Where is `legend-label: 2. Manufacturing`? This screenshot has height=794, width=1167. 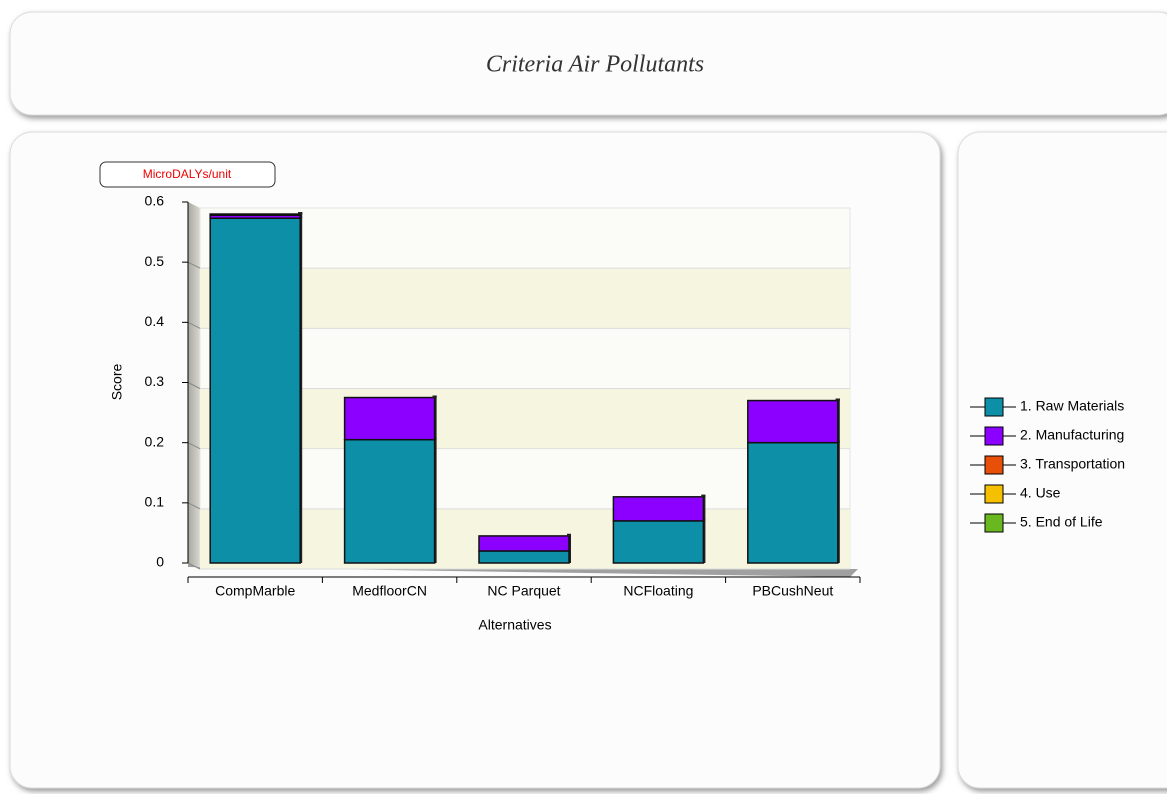 legend-label: 2. Manufacturing is located at coordinates (1072, 435).